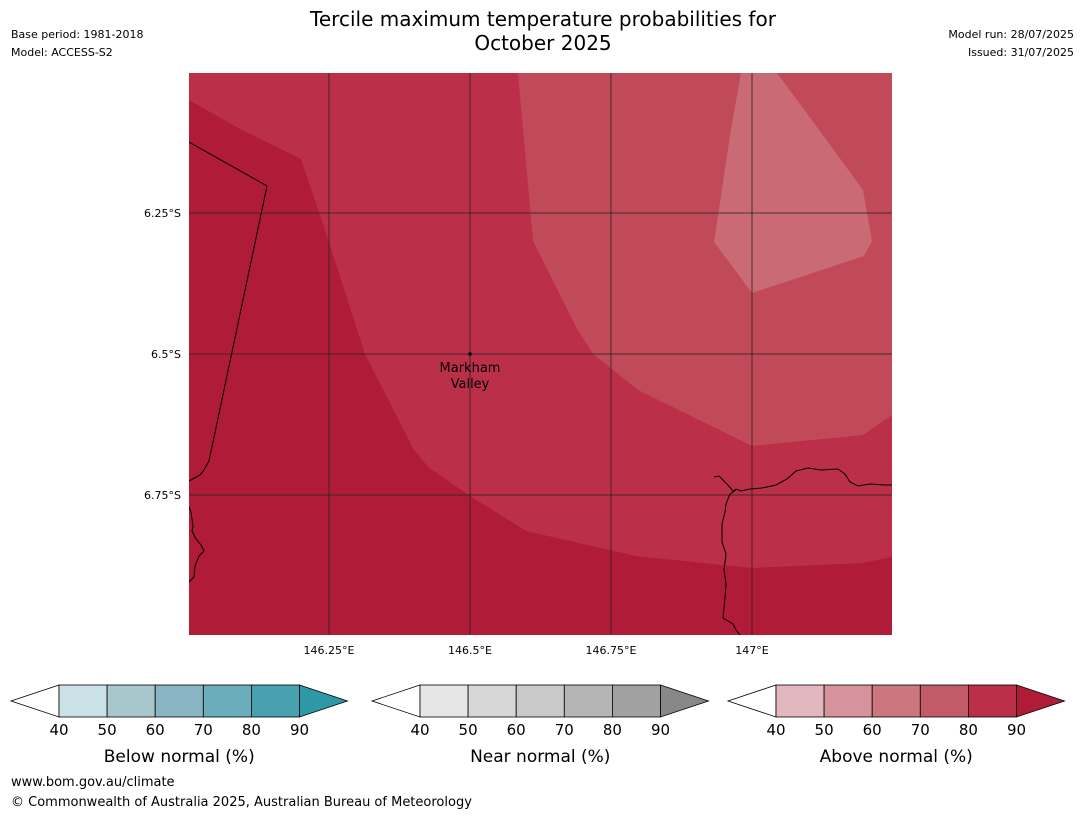  What do you see at coordinates (896, 725) in the screenshot?
I see `legend-above: 40 50 60 70 80 90 Above normal (%)` at bounding box center [896, 725].